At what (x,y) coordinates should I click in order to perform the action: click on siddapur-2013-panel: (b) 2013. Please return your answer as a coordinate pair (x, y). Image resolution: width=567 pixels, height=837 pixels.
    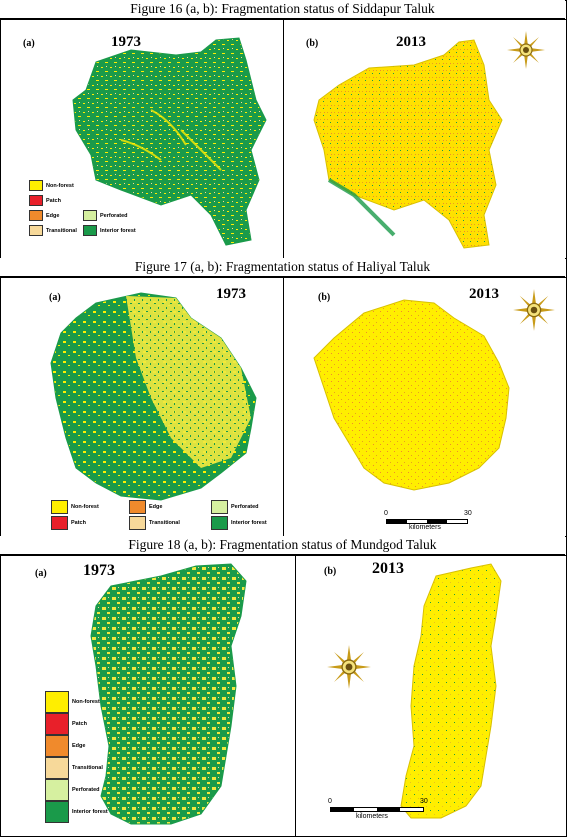
    Looking at the image, I should click on (425, 139).